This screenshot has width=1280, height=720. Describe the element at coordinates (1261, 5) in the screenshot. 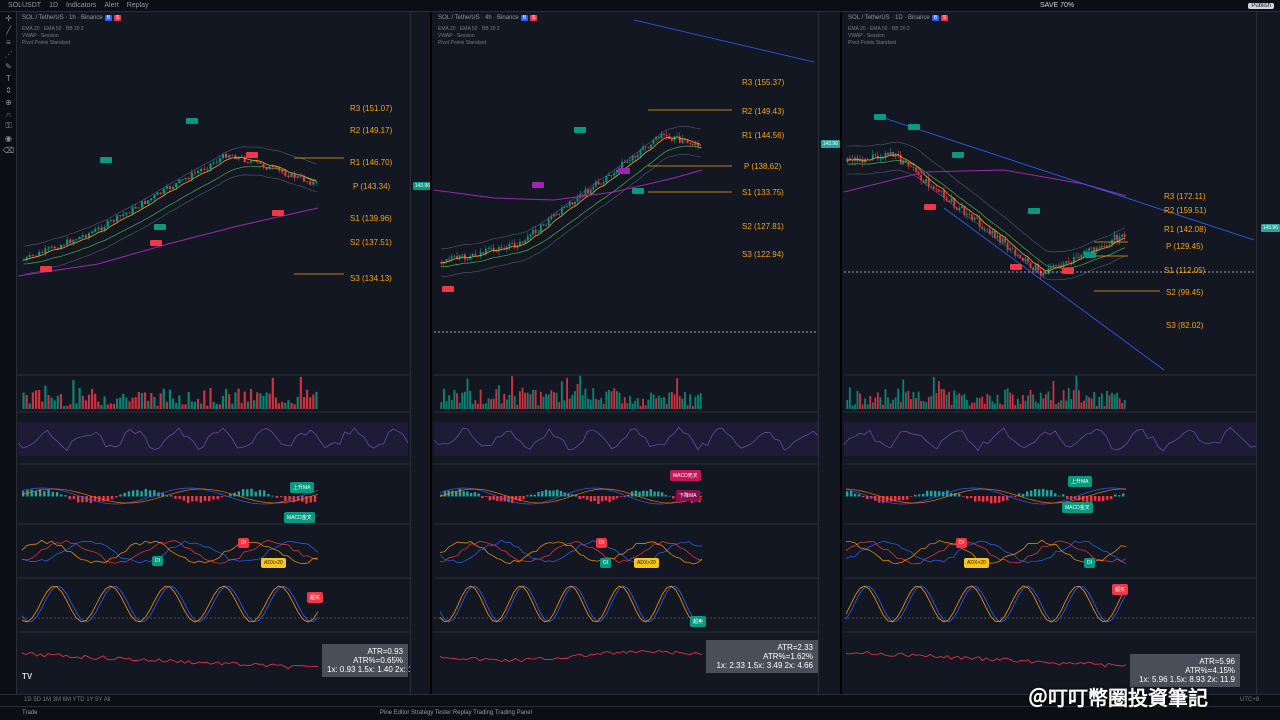

I see `publish-button: Publish` at that location.